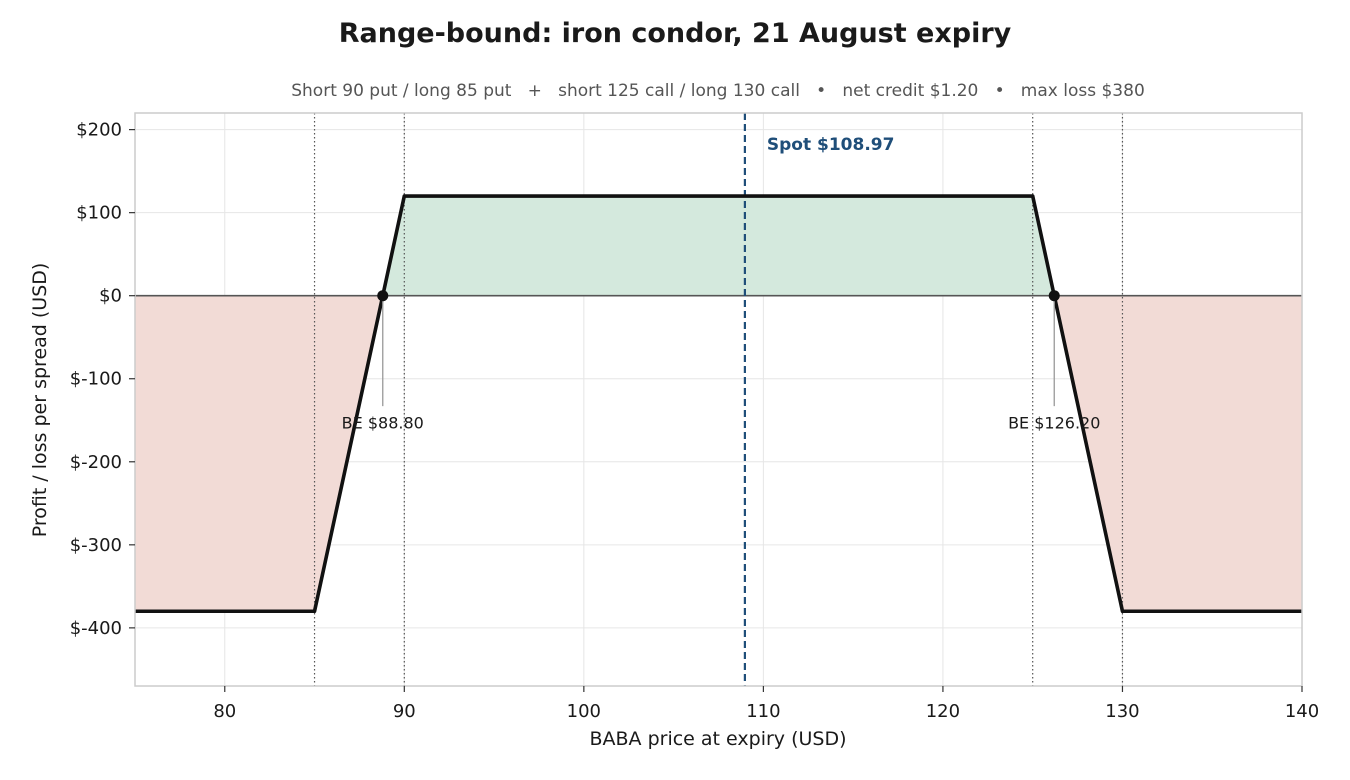 The width and height of the screenshot is (1350, 780). I want to click on x-tick-label: 100, so click(584, 711).